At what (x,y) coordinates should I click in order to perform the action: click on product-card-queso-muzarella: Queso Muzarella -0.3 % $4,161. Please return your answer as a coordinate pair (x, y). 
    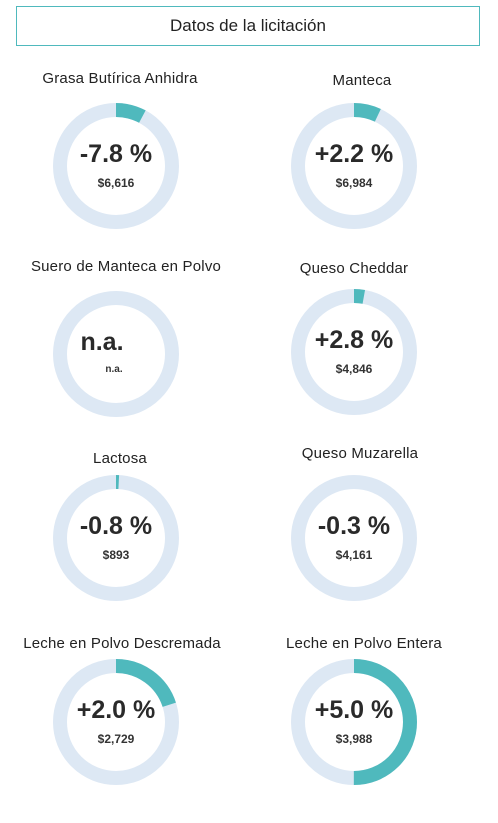
    Looking at the image, I should click on (360, 539).